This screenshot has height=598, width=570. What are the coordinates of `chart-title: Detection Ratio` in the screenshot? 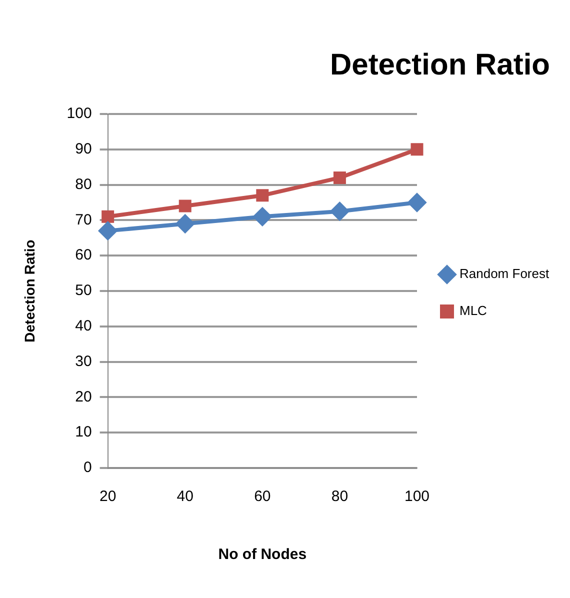 It's located at (440, 65).